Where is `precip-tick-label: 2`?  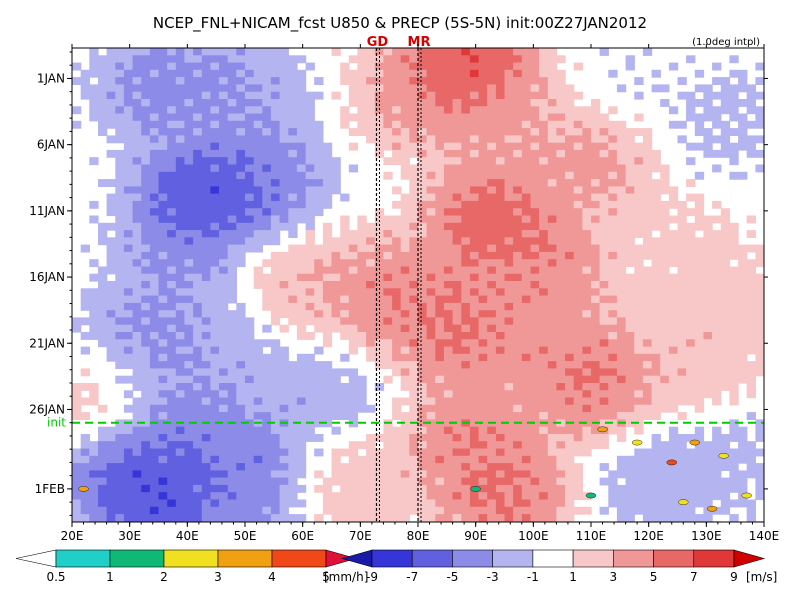
precip-tick-label: 2 is located at coordinates (164, 577).